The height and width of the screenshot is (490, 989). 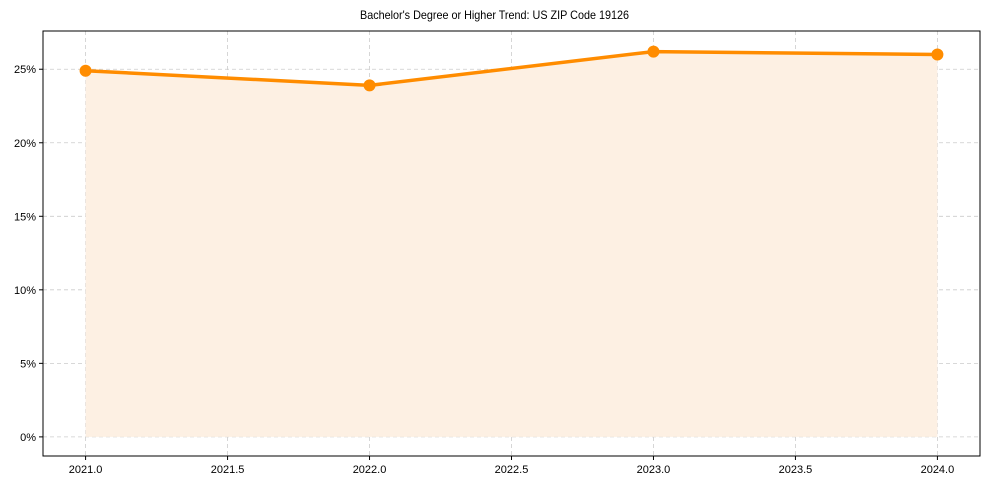 I want to click on y-axis: 0% 5% 10% 15% 20% 25%, so click(x=28, y=254).